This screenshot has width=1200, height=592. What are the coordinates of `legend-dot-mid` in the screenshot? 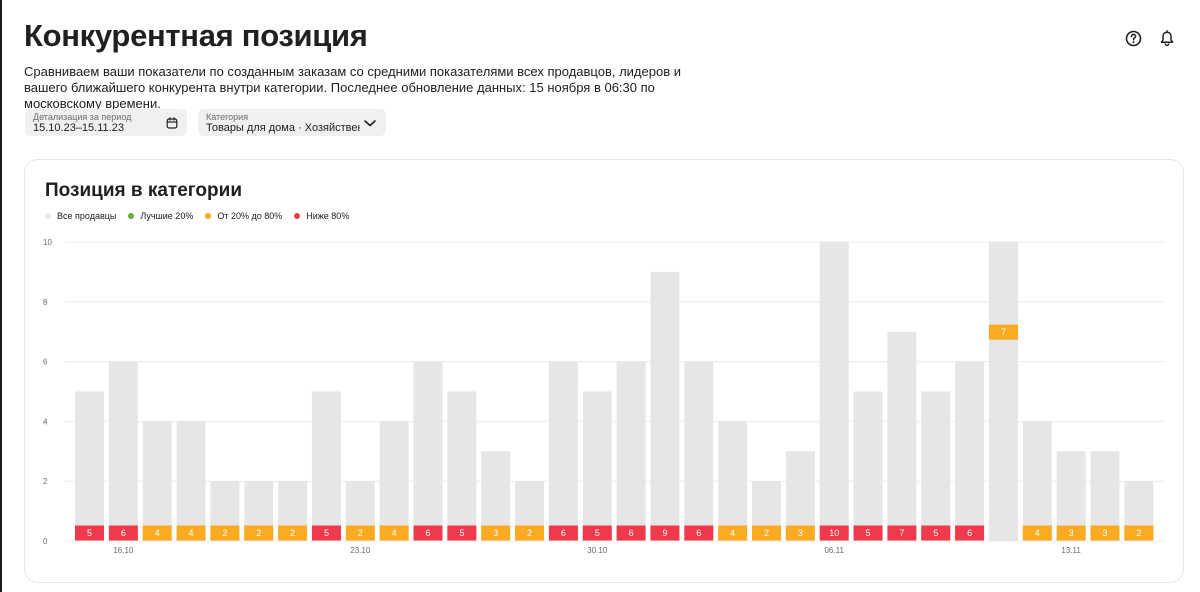 It's located at (208, 216).